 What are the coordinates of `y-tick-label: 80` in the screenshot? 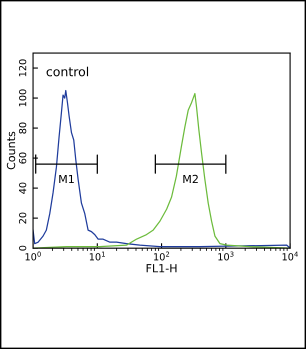 It's located at (22, 128).